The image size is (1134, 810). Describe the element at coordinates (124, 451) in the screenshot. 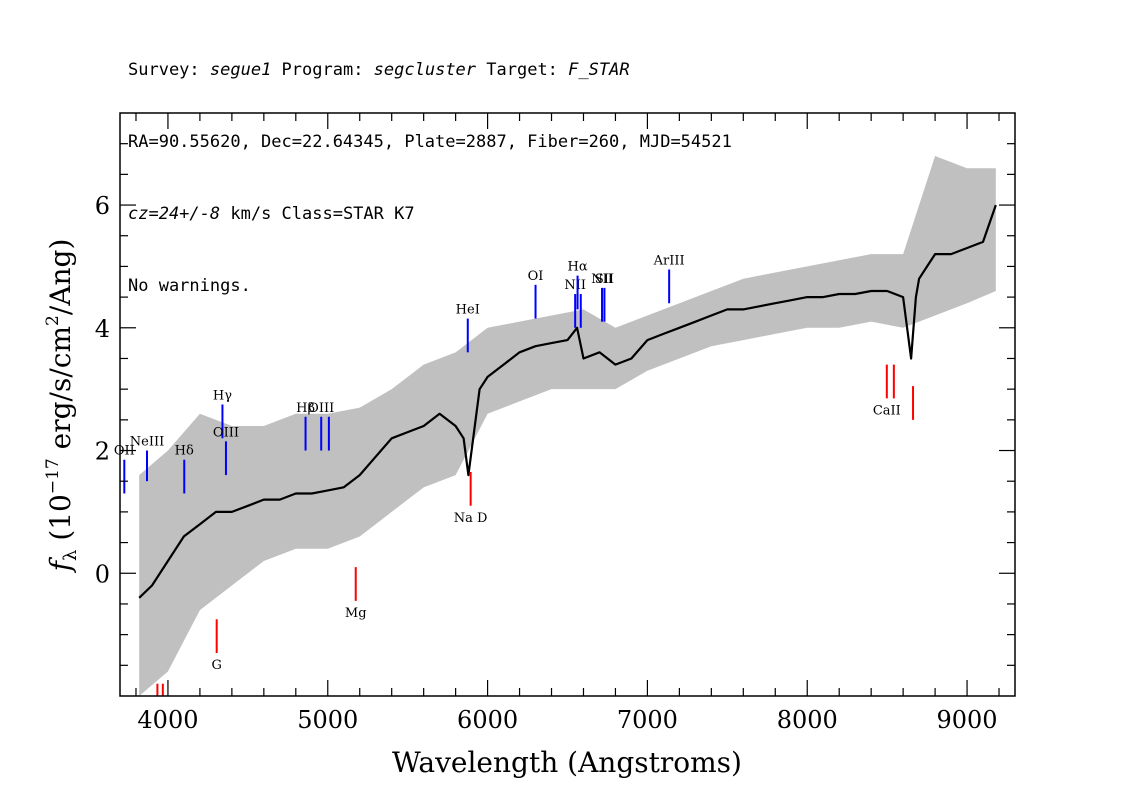

I see `line-marker-label: OII` at that location.